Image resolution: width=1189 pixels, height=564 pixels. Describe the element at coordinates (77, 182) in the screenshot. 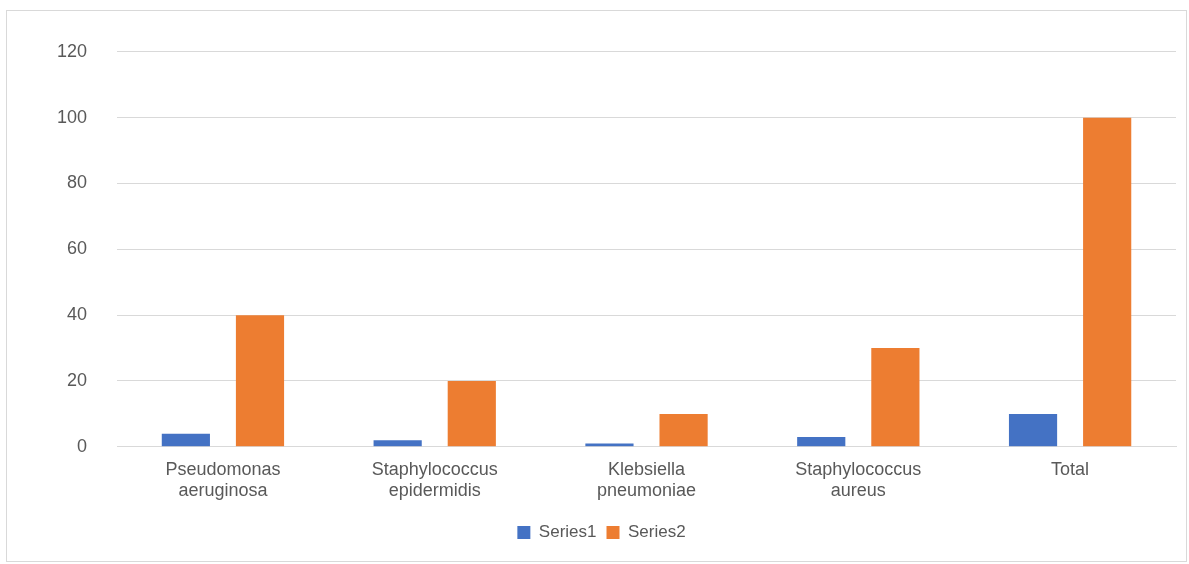

I see `y-tick-label: 80` at that location.